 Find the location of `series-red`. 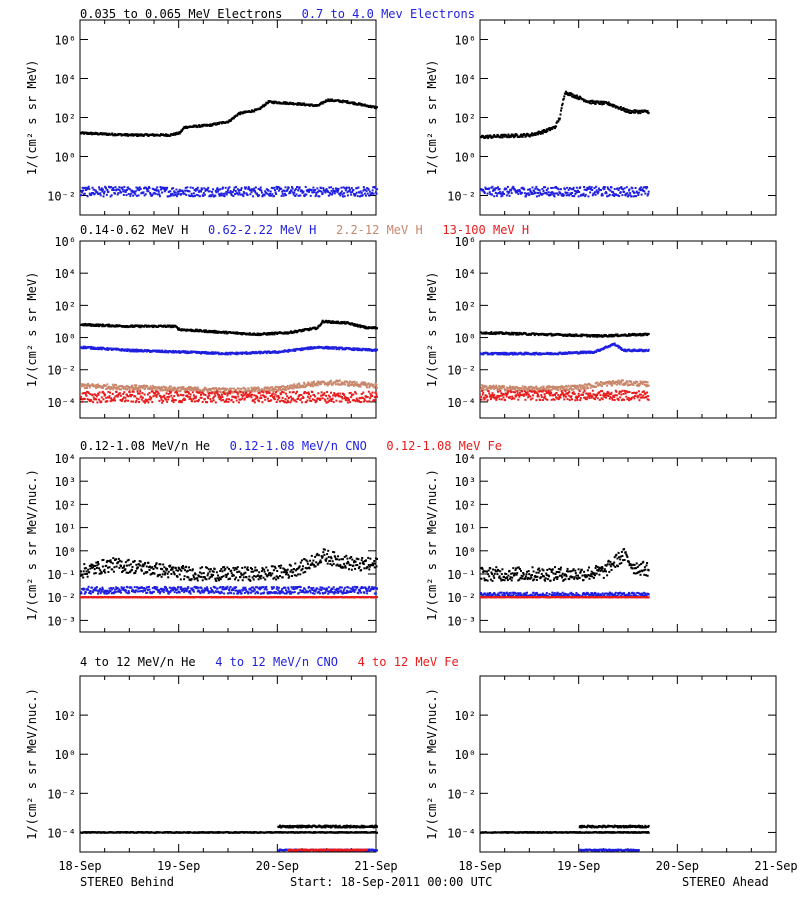

series-red is located at coordinates (229, 397).